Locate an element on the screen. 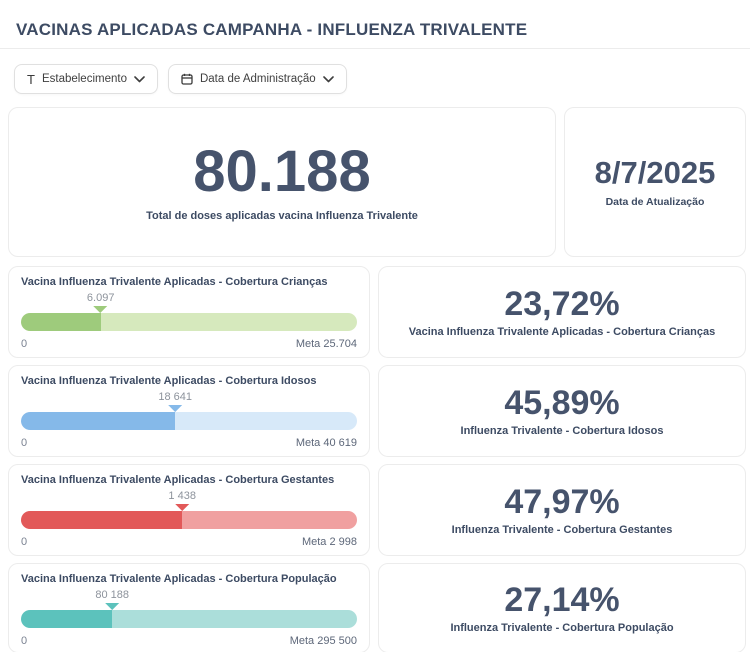  scale-meta: Meta 2 998 is located at coordinates (329, 542).